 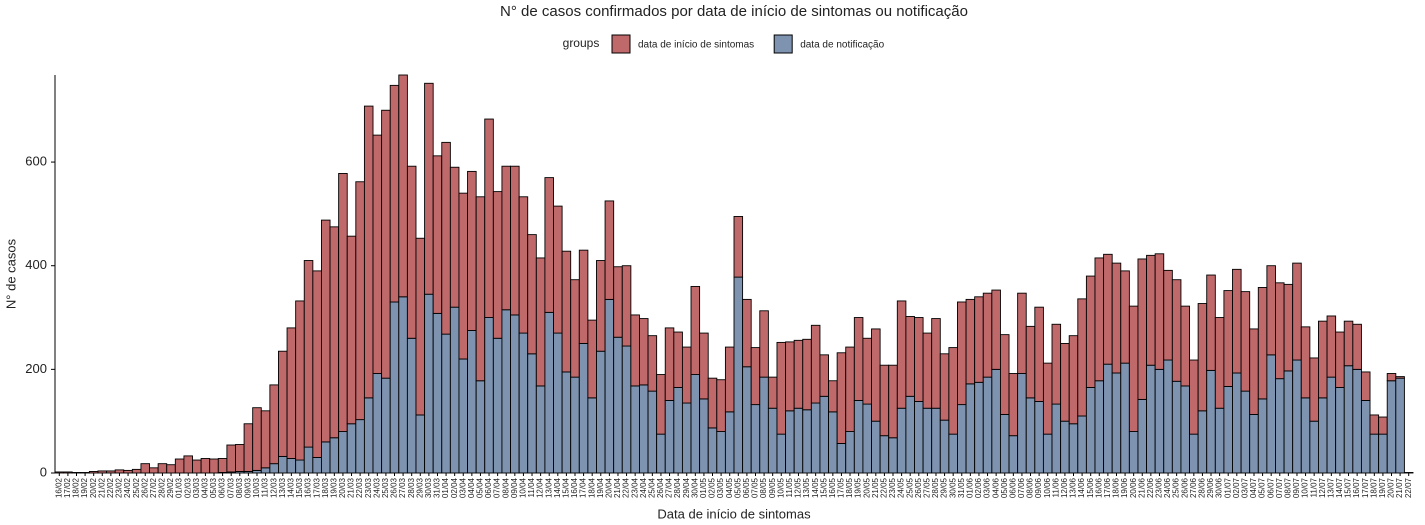 What do you see at coordinates (849, 487) in the screenshot?
I see `x-tick-label: 18/05` at bounding box center [849, 487].